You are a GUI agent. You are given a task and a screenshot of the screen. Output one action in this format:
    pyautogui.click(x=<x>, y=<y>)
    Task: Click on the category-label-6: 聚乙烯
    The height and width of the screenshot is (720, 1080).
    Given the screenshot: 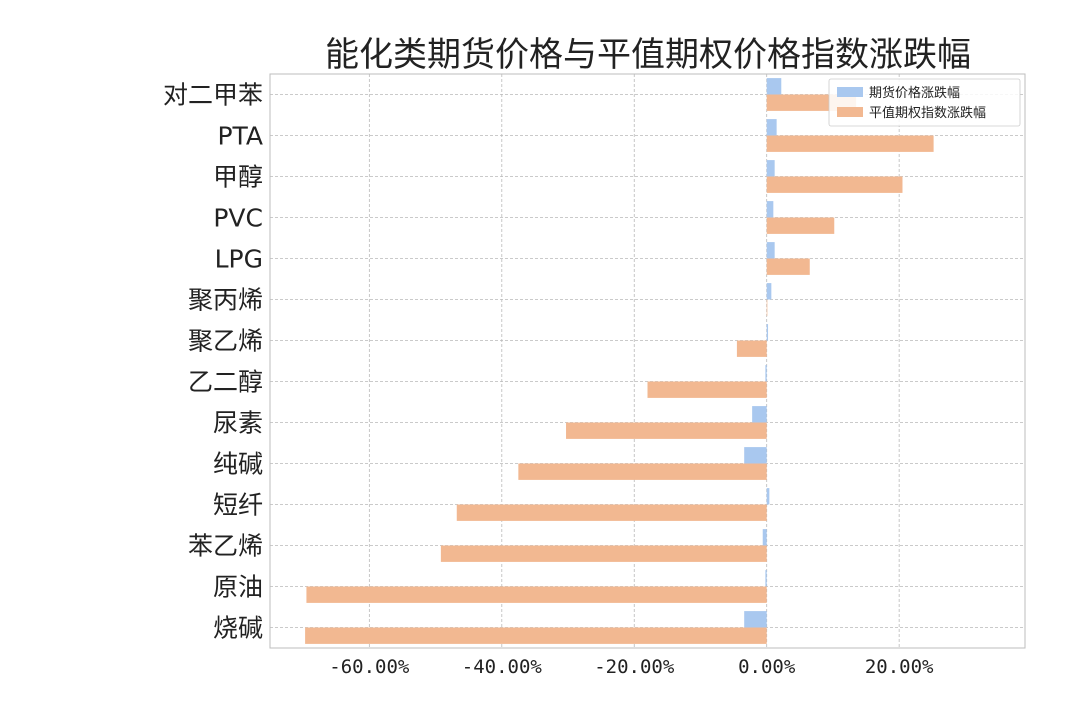 What is the action you would take?
    pyautogui.click(x=225, y=341)
    